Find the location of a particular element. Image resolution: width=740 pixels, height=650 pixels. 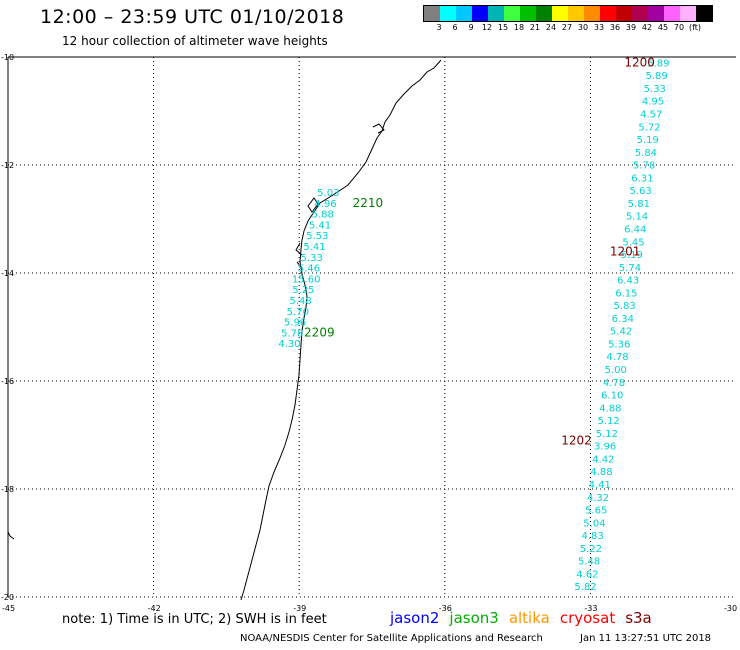

wave-height-value: 5.03 is located at coordinates (328, 193).